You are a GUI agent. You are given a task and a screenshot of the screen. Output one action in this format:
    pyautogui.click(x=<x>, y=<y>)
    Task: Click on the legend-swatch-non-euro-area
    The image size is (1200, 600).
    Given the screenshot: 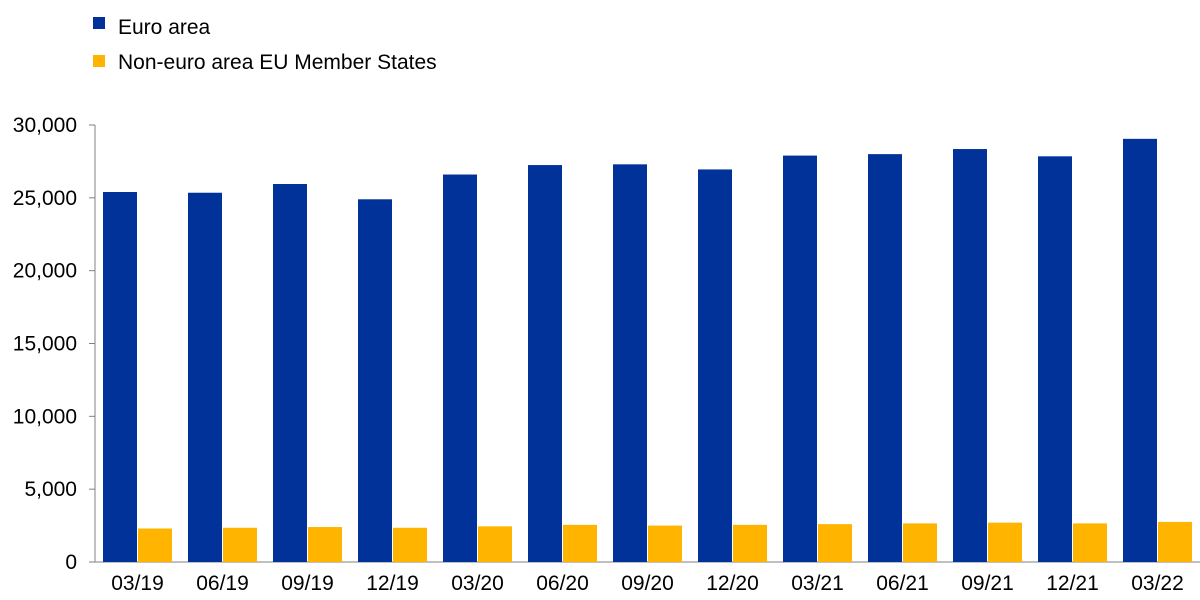 What is the action you would take?
    pyautogui.click(x=99, y=61)
    